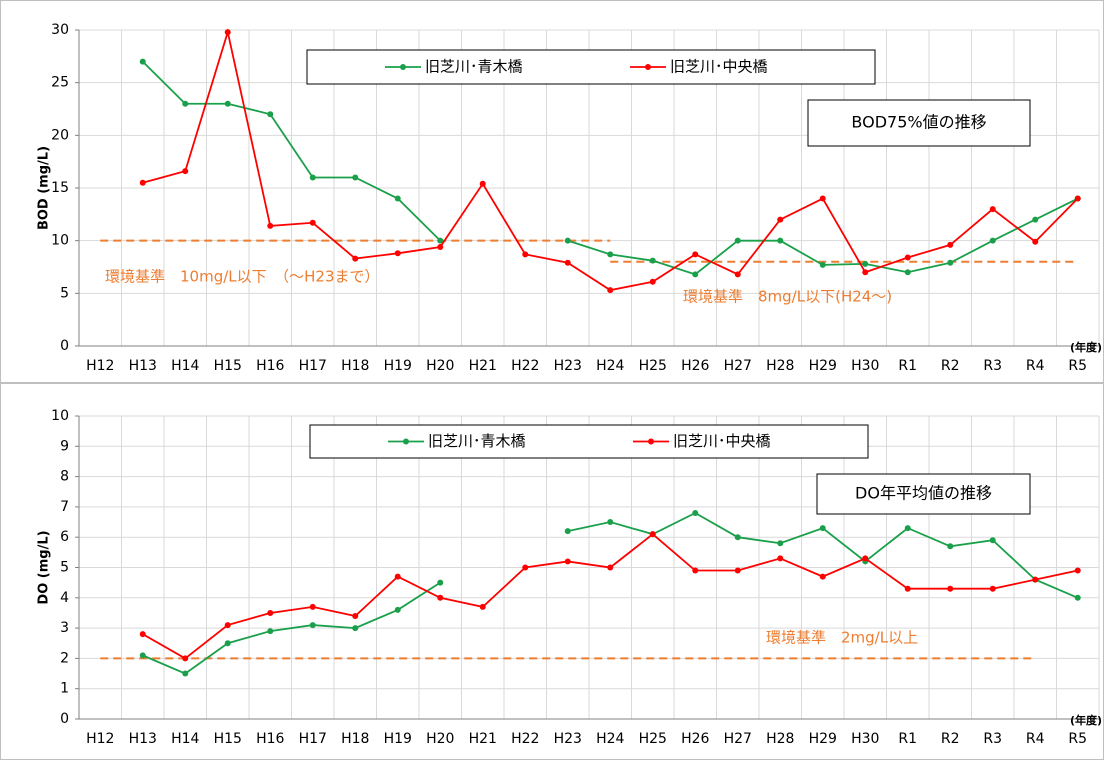 The height and width of the screenshot is (764, 1104). I want to click on y-tick-label: 2, so click(64, 658).